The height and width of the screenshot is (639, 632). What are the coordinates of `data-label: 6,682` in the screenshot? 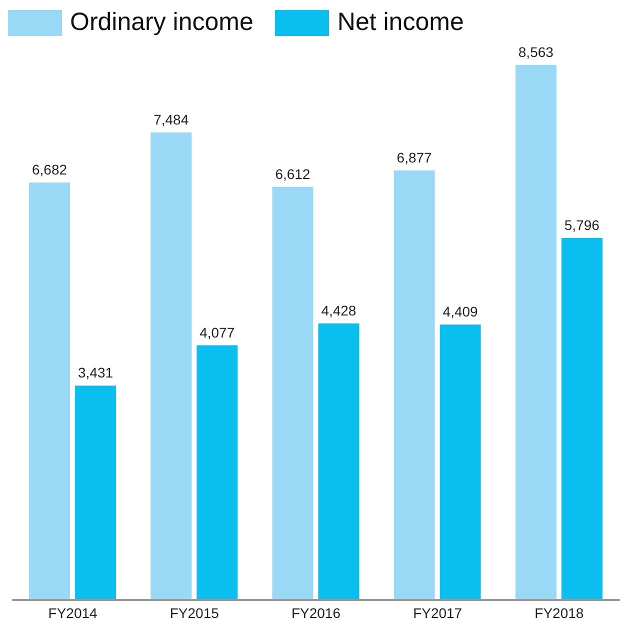 It's located at (50, 170).